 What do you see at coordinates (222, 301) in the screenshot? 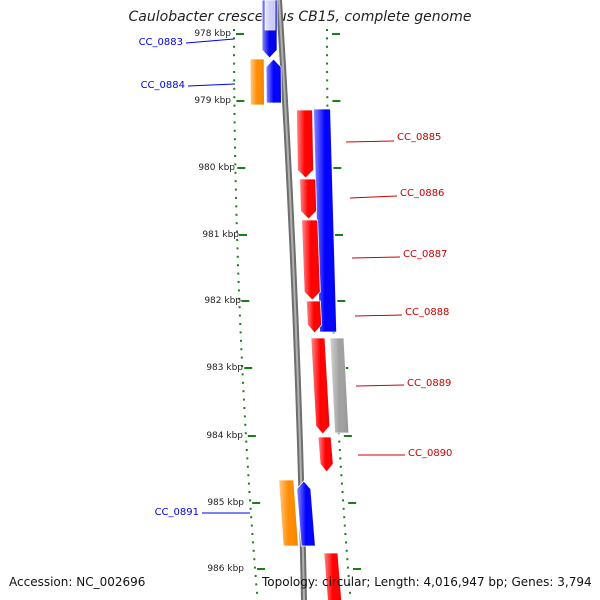
I see `position-label: 982 kbp` at bounding box center [222, 301].